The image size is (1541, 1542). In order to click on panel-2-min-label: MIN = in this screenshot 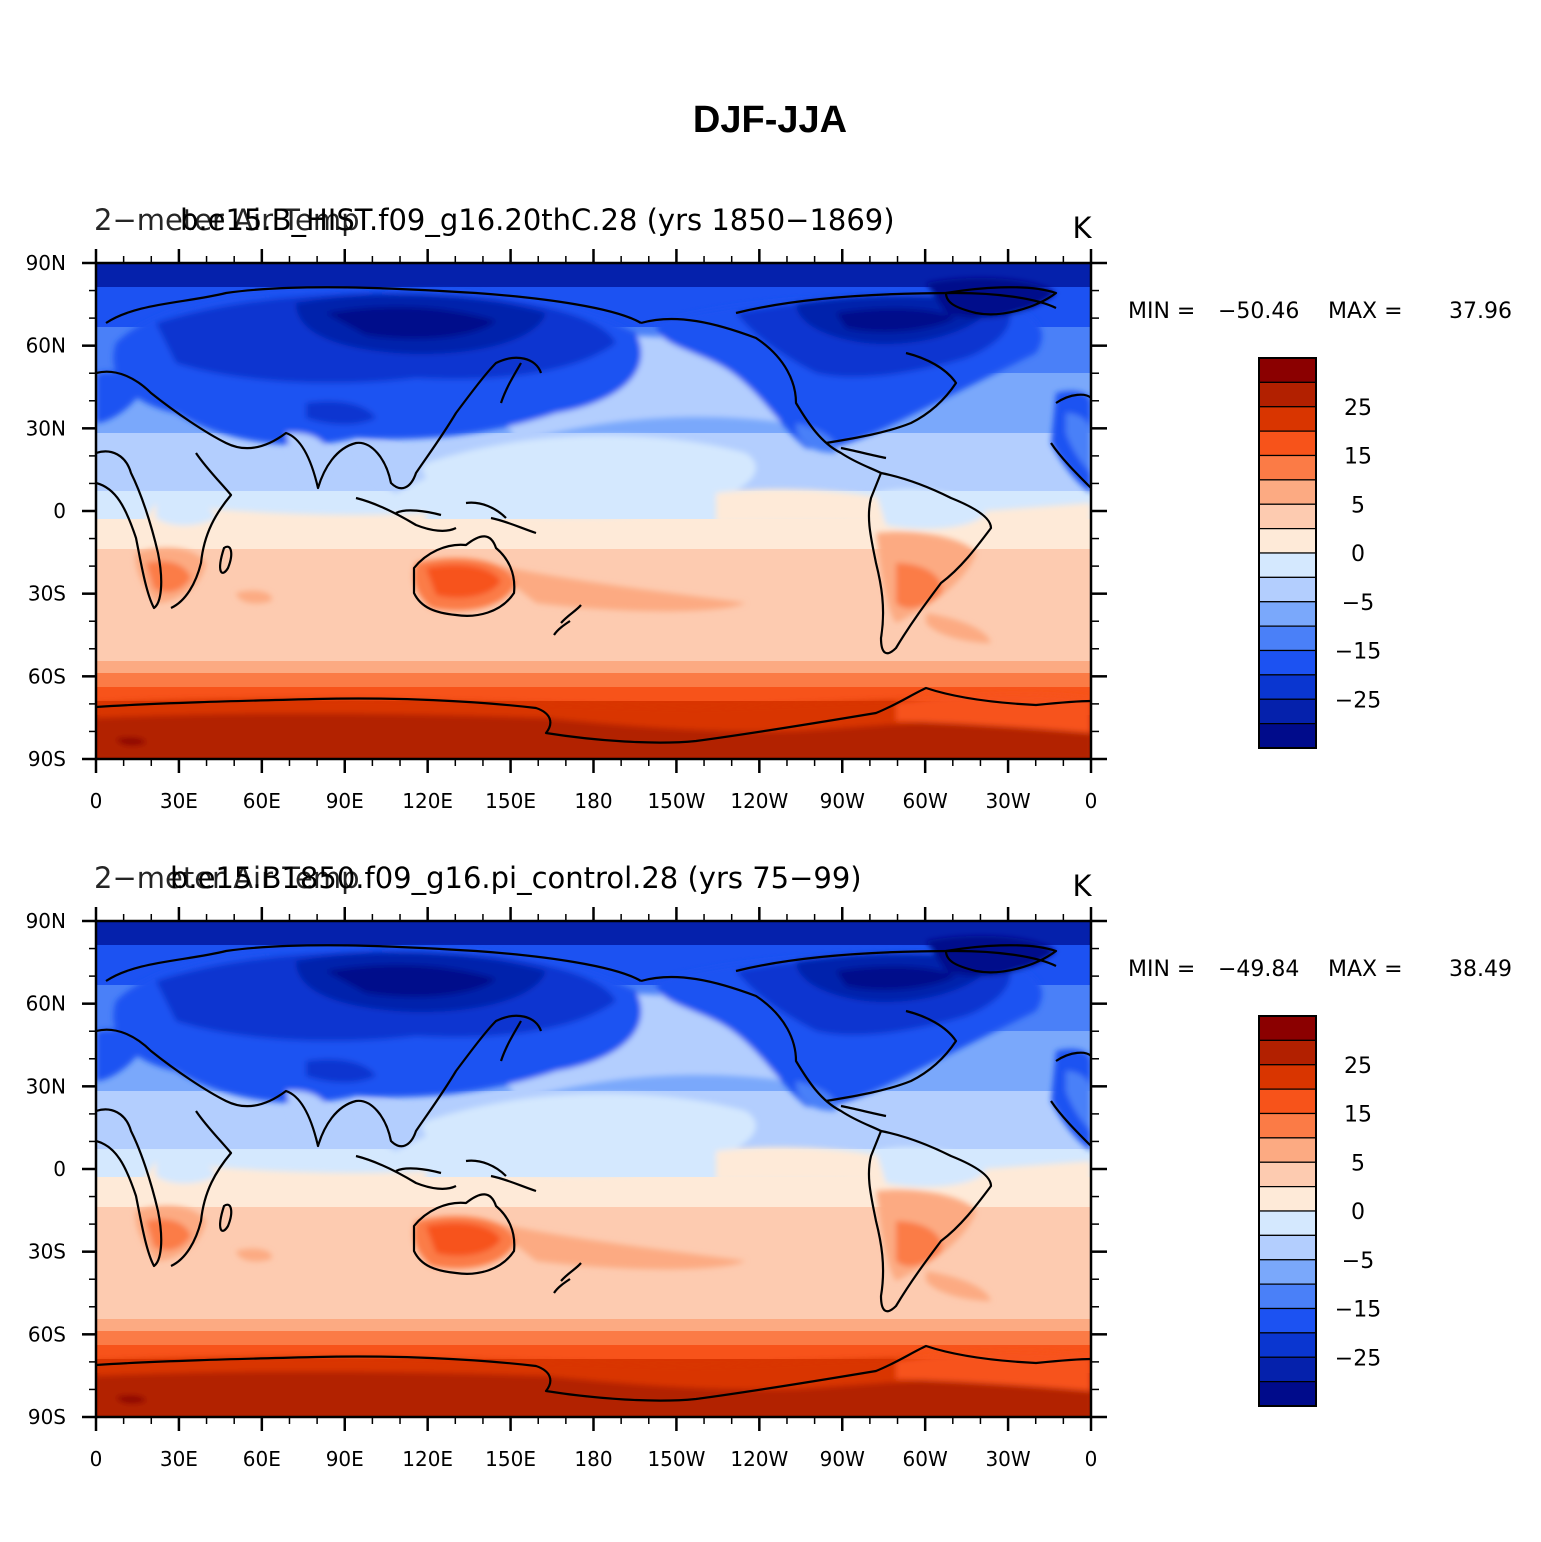, I will do `click(1161, 969)`.